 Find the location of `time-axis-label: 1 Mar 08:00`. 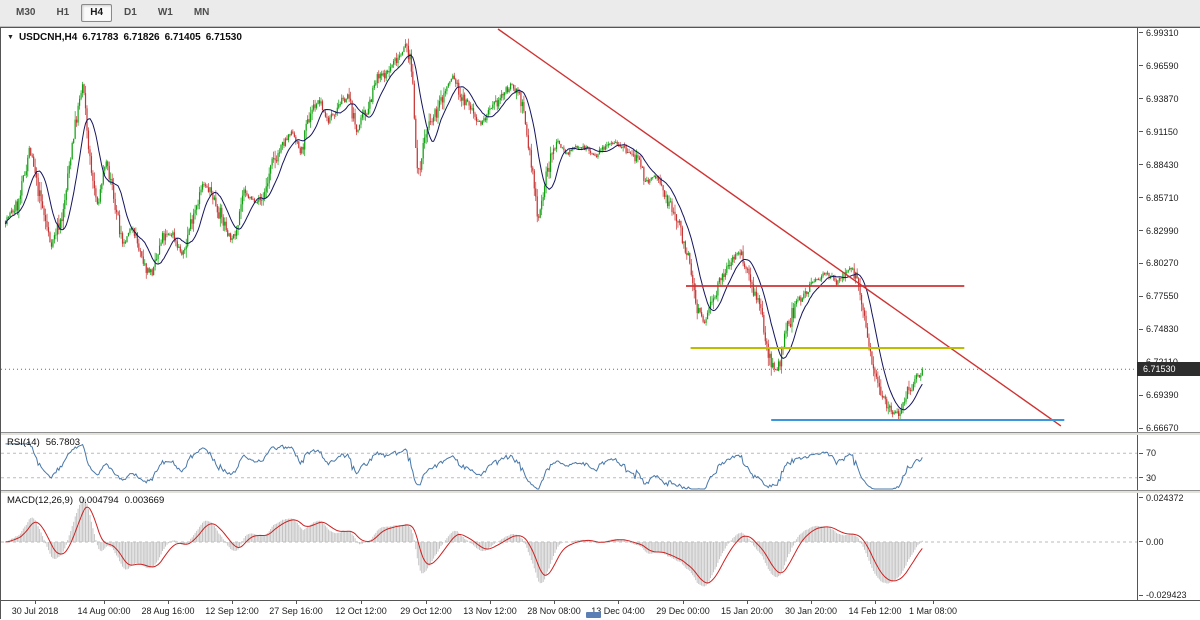

time-axis-label: 1 Mar 08:00 is located at coordinates (933, 611).